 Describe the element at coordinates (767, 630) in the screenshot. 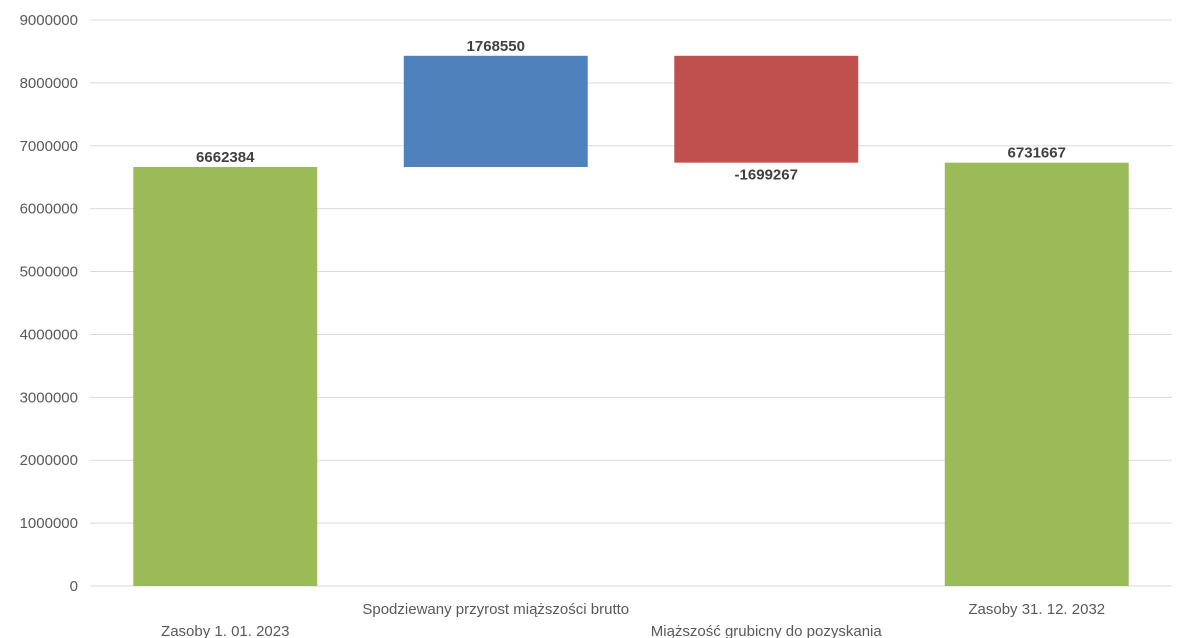

I see `x-category-label: Miąższość grubicny do pozyskania` at that location.